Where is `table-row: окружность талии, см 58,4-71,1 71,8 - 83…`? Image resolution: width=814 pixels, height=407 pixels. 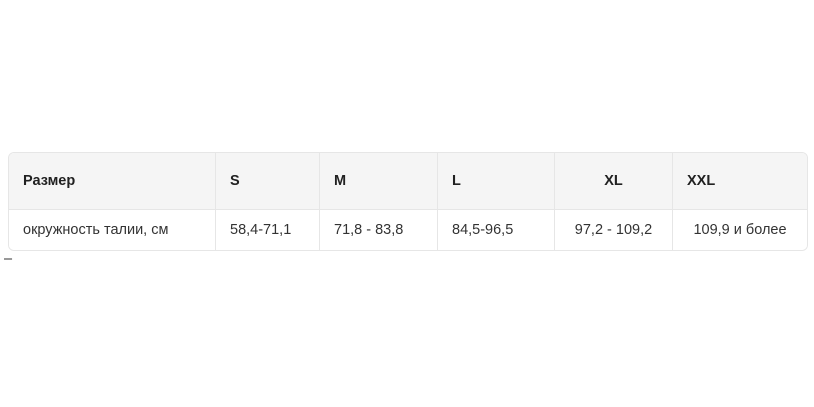
table-row: окружность талии, см 58,4-71,1 71,8 - 83… is located at coordinates (408, 230).